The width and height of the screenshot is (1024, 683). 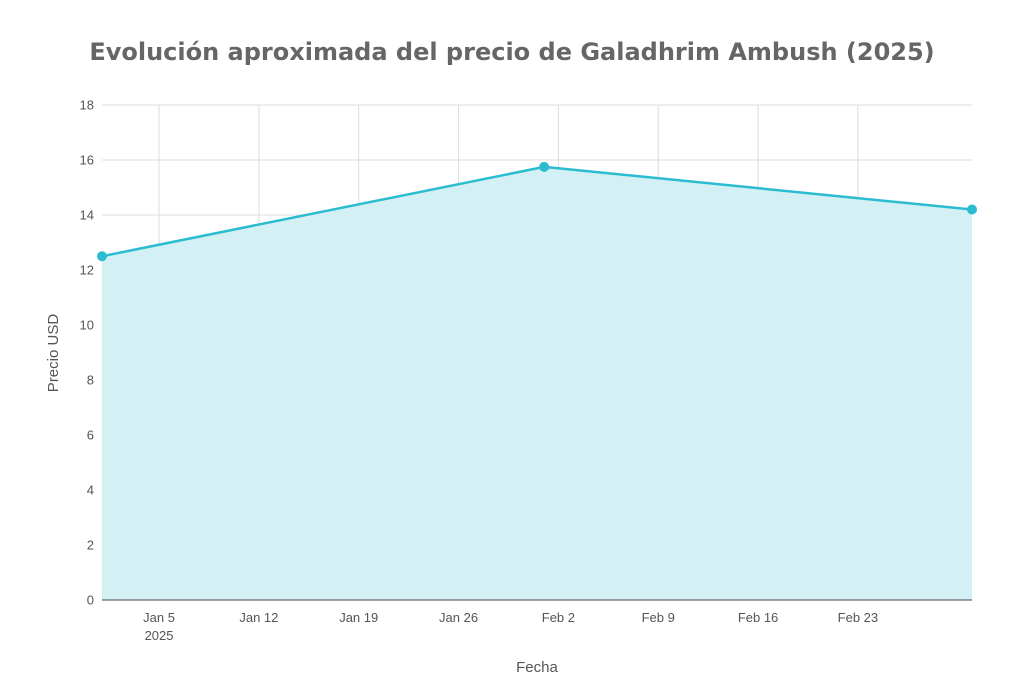 What do you see at coordinates (159, 617) in the screenshot?
I see `x-tick-label: Jan 5` at bounding box center [159, 617].